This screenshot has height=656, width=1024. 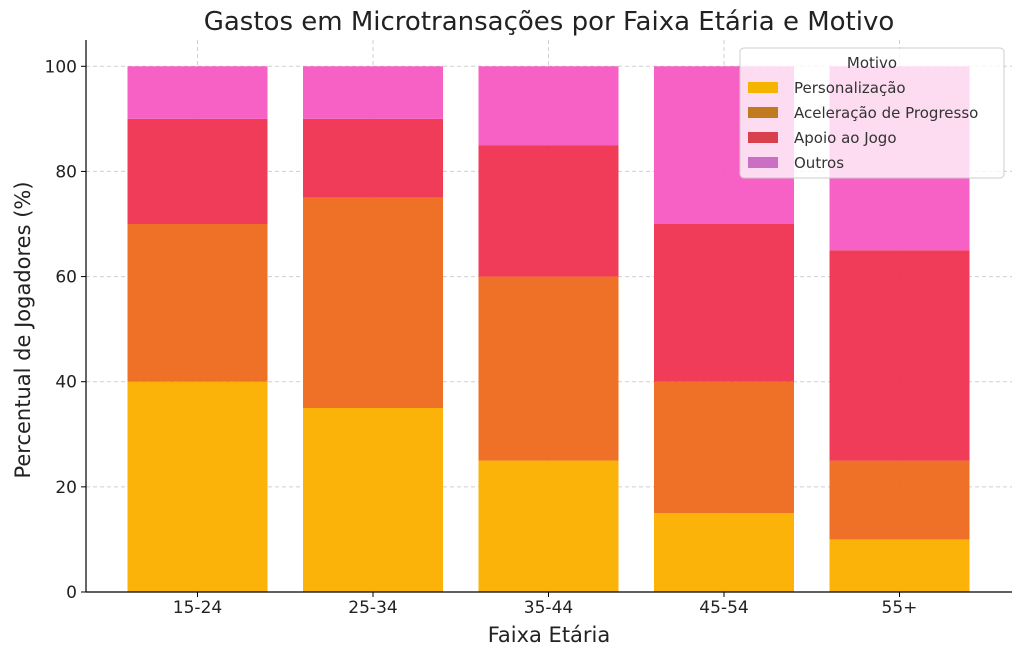 I want to click on y-tick-label: 60, so click(x=66, y=278).